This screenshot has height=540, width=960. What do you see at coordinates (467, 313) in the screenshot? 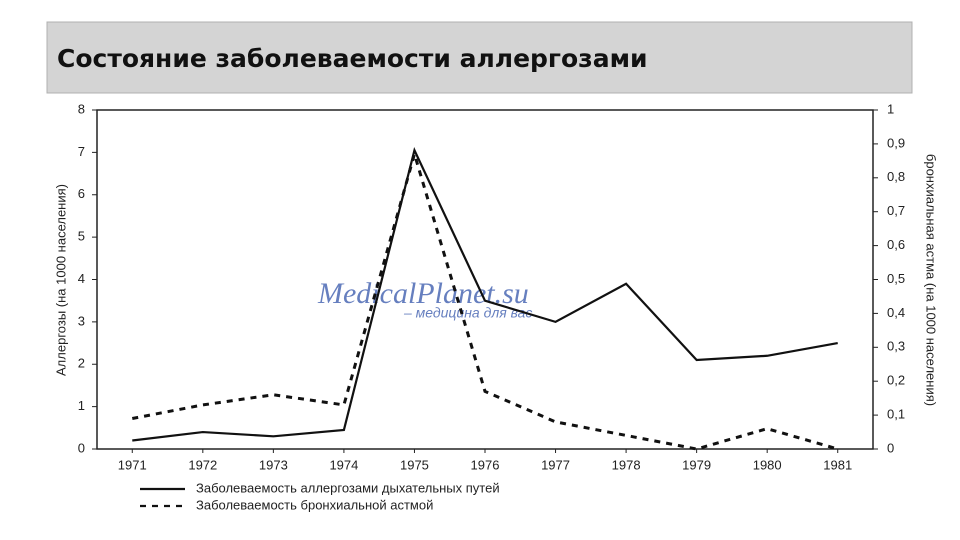
I see `watermark-subtitle: – медицина для вас` at bounding box center [467, 313].